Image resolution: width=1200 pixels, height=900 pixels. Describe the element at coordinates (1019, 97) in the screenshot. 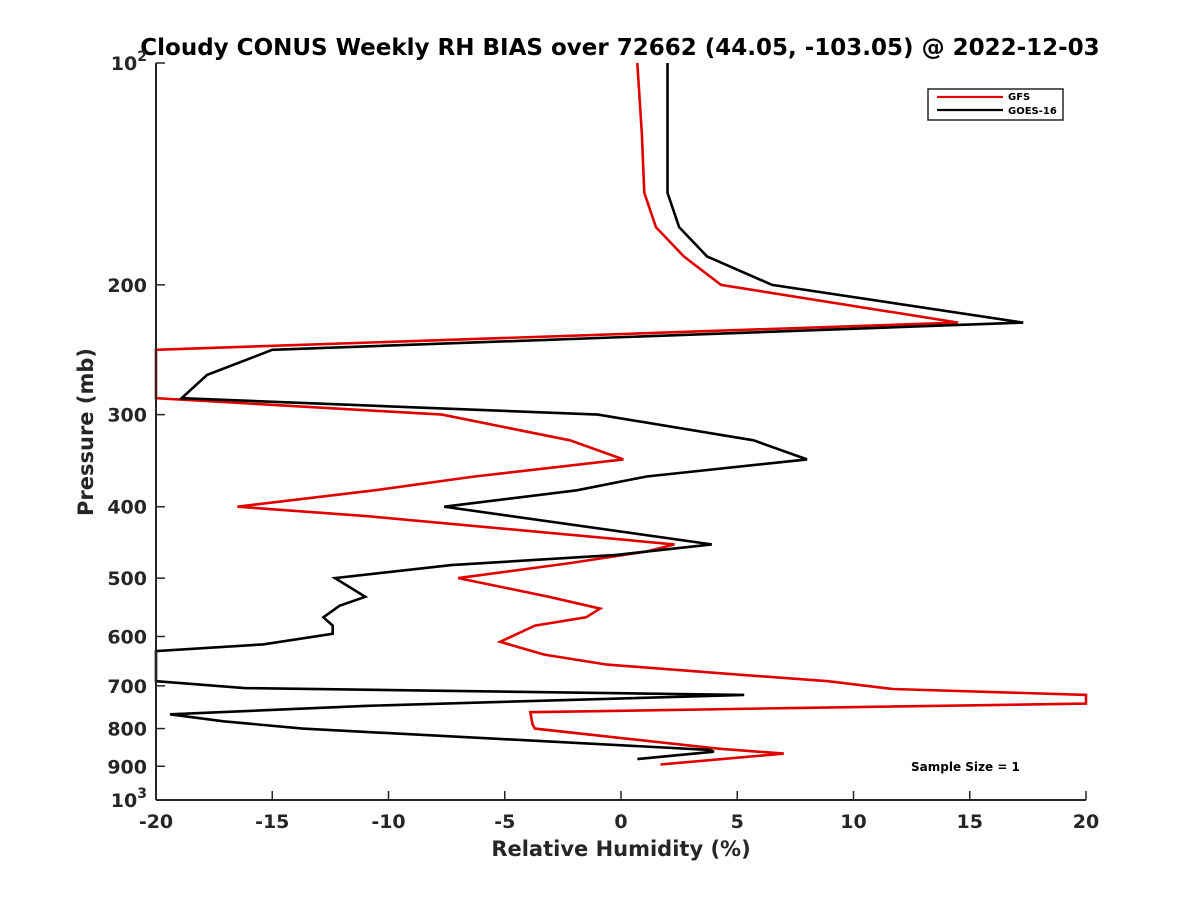

I see `legend-label-gfs: GFS` at that location.